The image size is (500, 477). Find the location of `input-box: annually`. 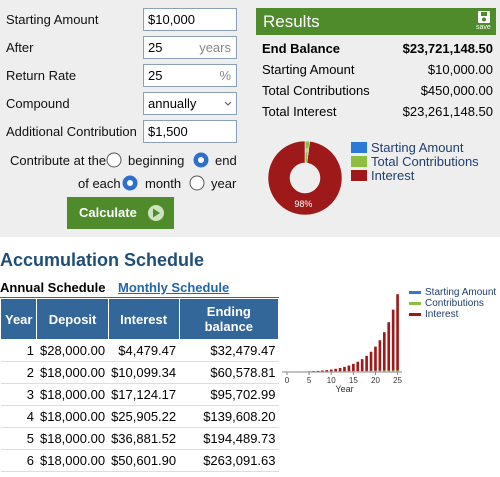

input-box: annually is located at coordinates (190, 103).